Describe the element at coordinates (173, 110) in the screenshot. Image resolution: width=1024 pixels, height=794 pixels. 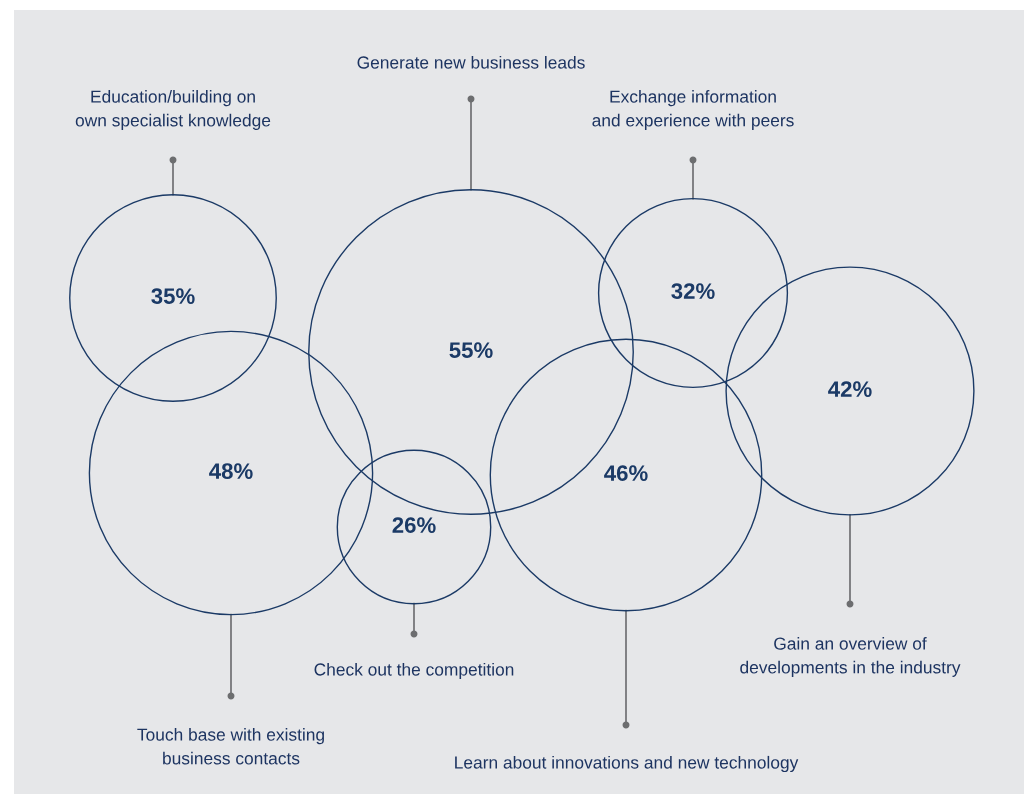
I see `category-label: Education/building on own specialist knowledge` at that location.